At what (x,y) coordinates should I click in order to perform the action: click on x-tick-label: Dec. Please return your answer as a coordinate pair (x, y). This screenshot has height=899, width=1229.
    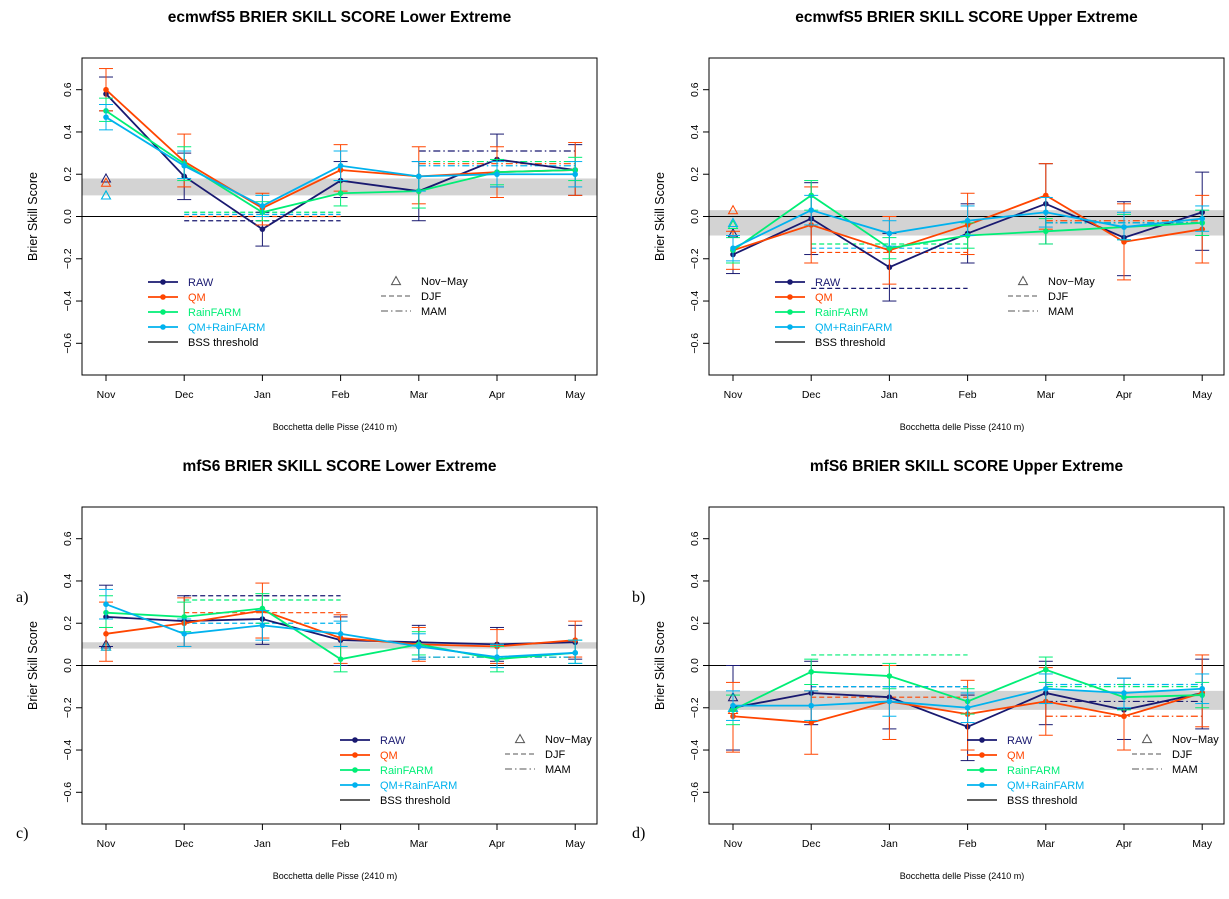
    Looking at the image, I should click on (811, 395).